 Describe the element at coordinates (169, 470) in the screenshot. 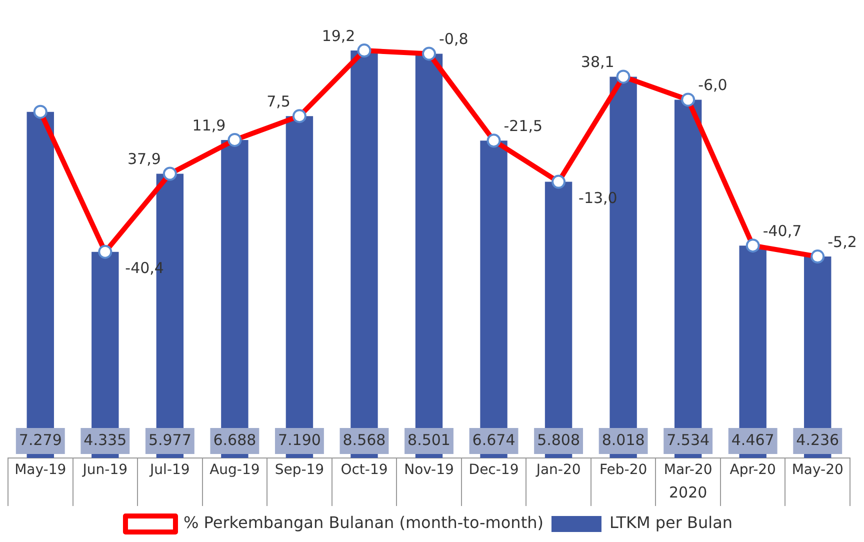

I see `x-tick-label: Jul-19` at that location.